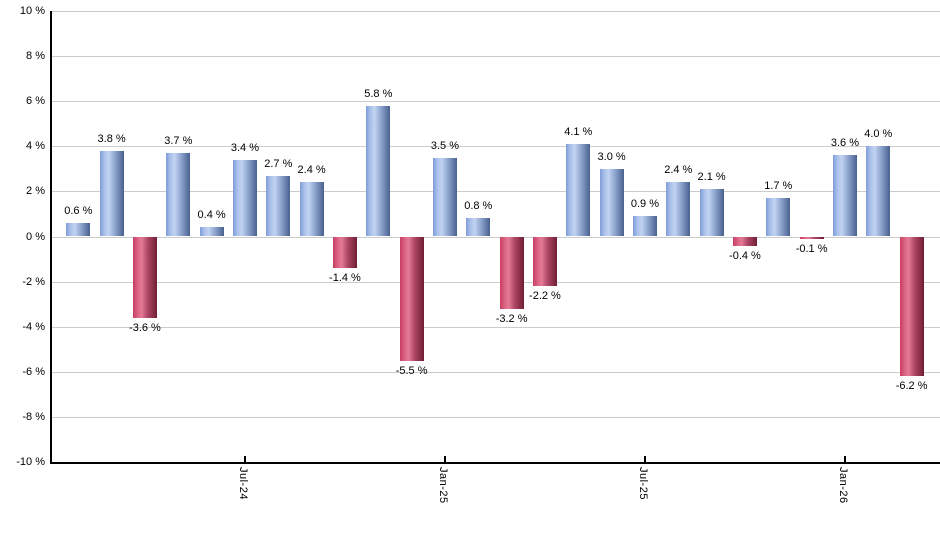 The width and height of the screenshot is (940, 550). Describe the element at coordinates (842, 485) in the screenshot. I see `x-axis-tick-label-Jan-26: Jan-26` at that location.